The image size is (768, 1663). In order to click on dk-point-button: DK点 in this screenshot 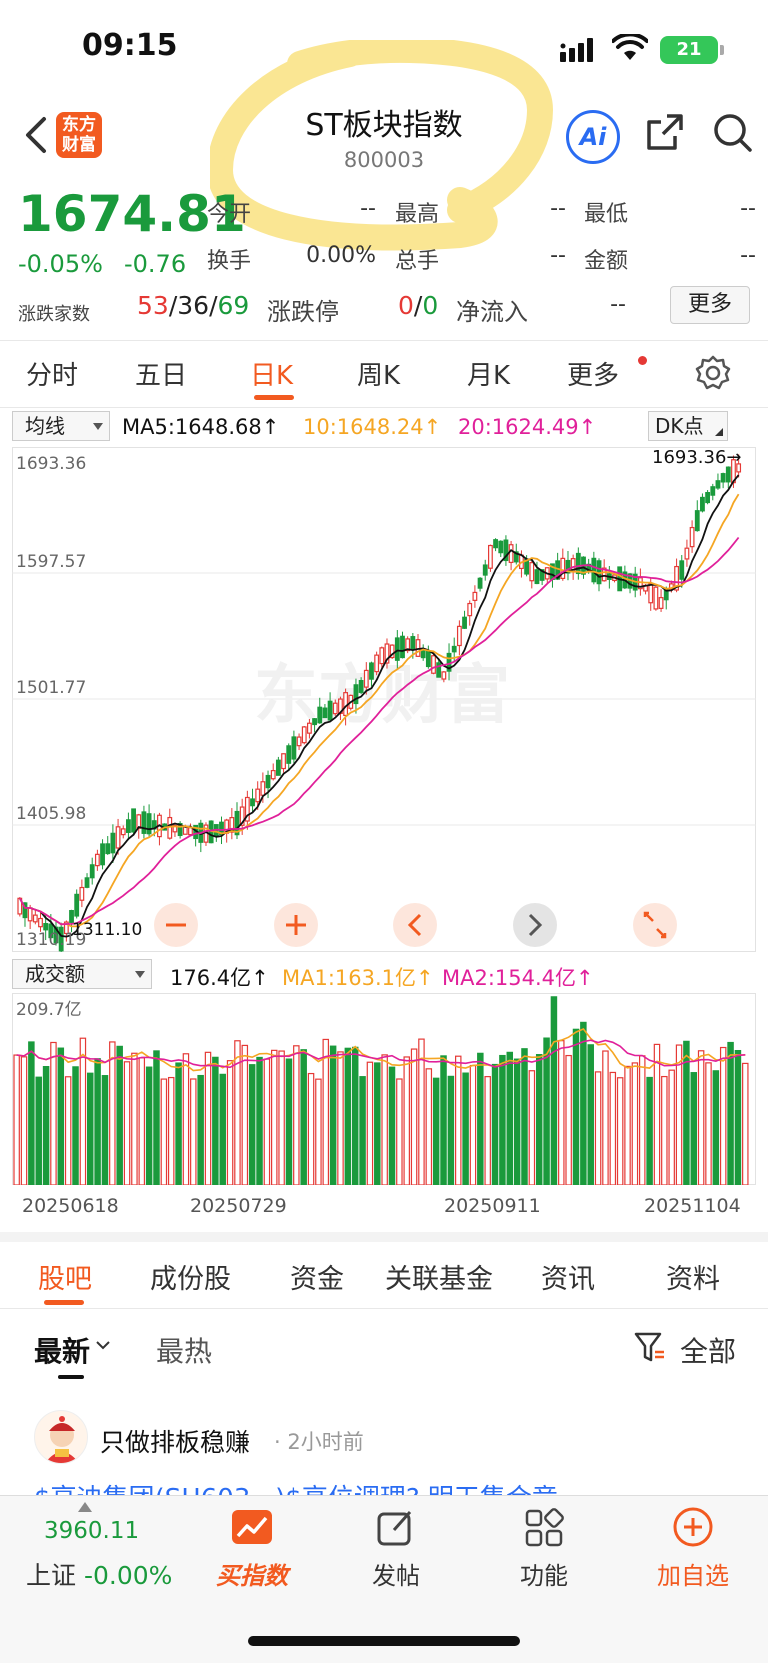, I will do `click(688, 426)`.